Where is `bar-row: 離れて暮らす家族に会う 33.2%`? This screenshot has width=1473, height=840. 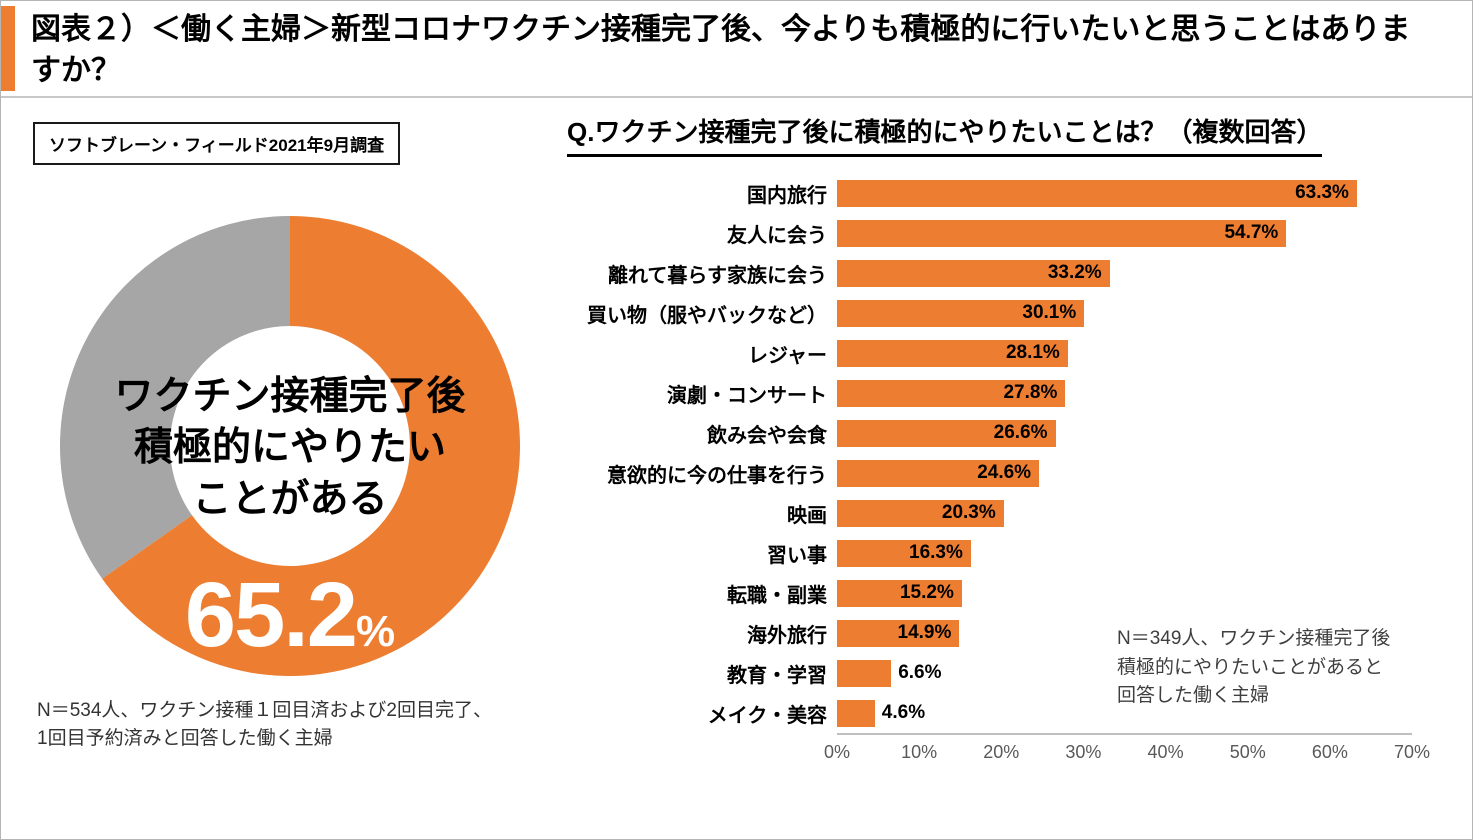 bar-row: 離れて暮らす家族に会う 33.2% is located at coordinates (988, 273).